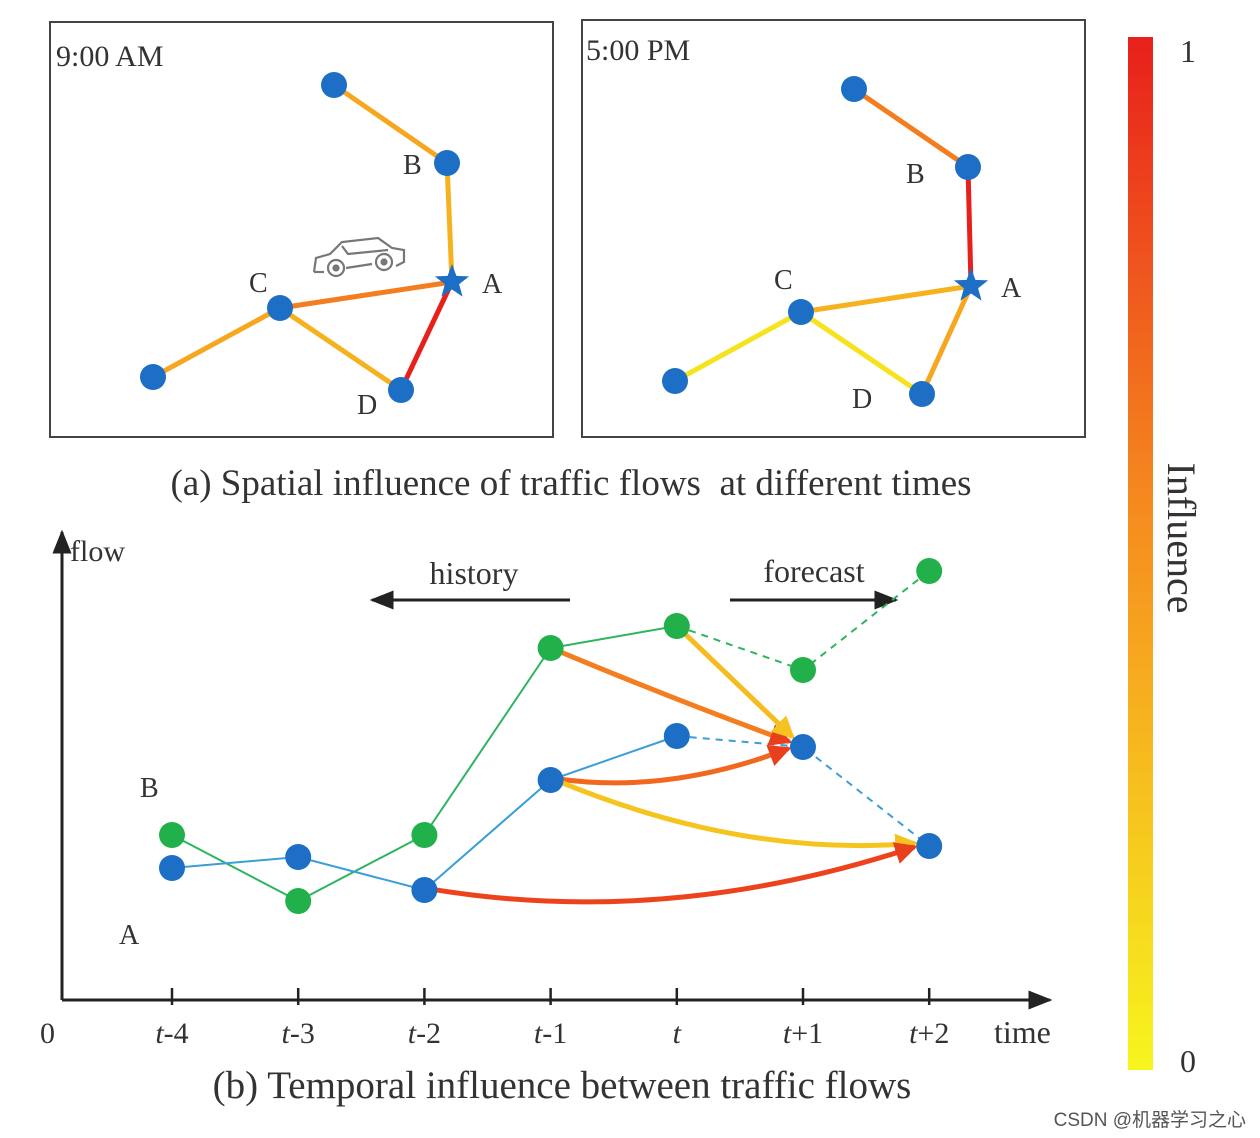 The height and width of the screenshot is (1138, 1260). What do you see at coordinates (922, 394) in the screenshot?
I see `evening-node-d` at bounding box center [922, 394].